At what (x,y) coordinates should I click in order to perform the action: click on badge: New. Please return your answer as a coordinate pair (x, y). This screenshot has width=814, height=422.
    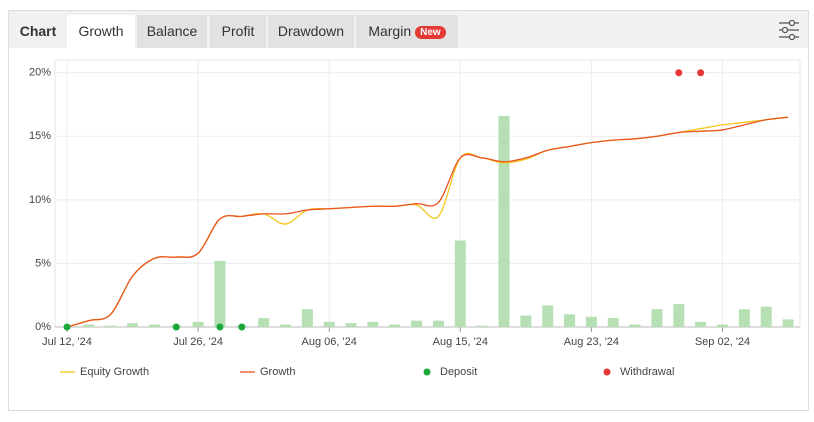
    Looking at the image, I should click on (430, 32).